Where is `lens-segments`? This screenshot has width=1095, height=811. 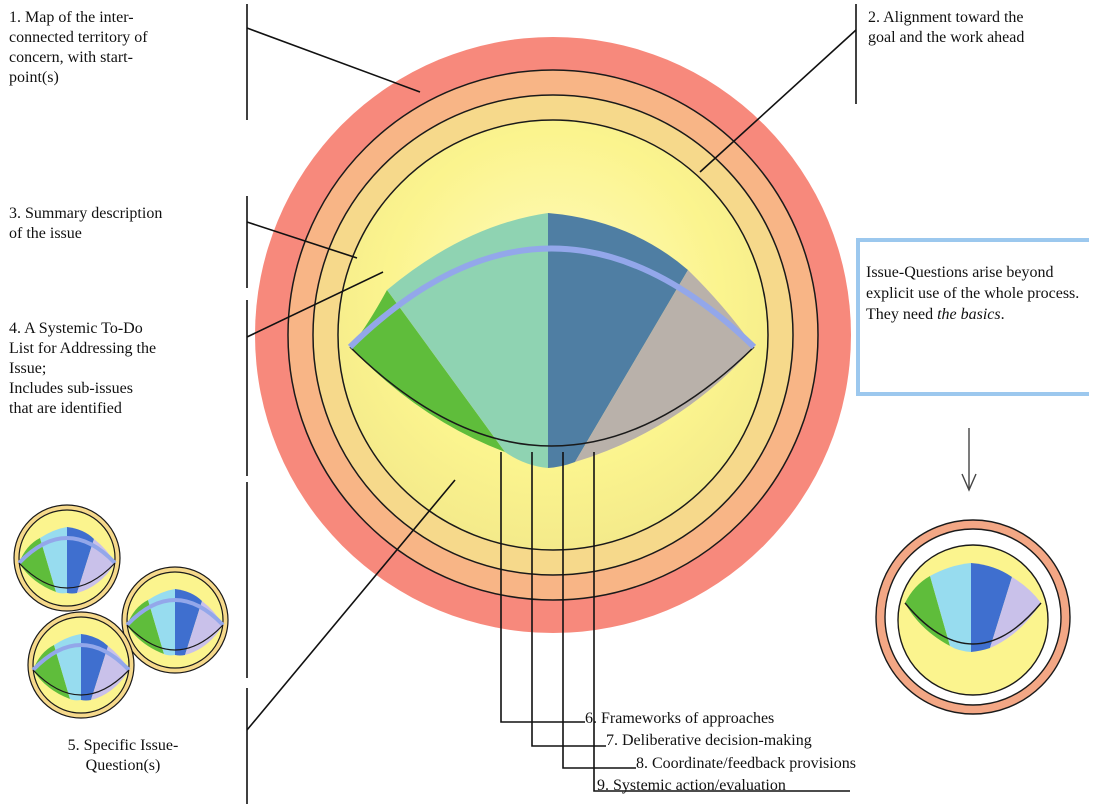
lens-segments is located at coordinates (552, 340).